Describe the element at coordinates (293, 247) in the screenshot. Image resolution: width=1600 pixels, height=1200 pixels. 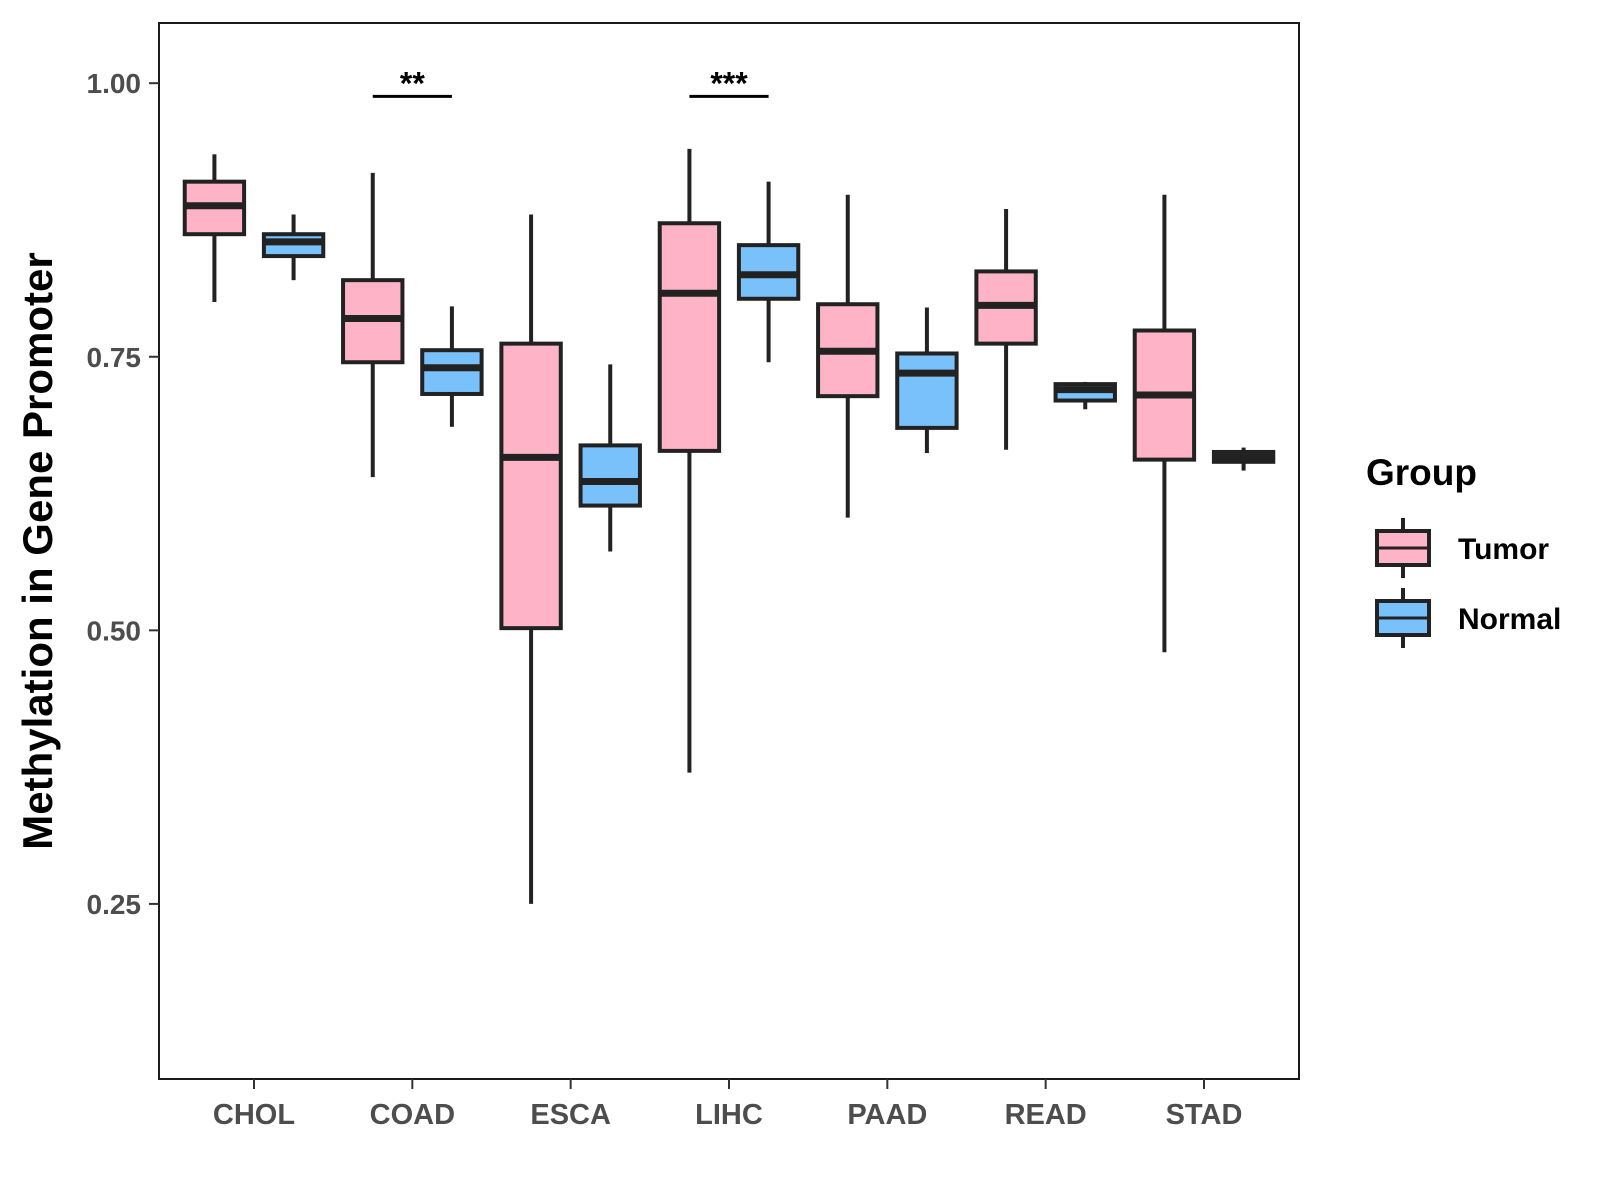
I see `box-normal-chol` at that location.